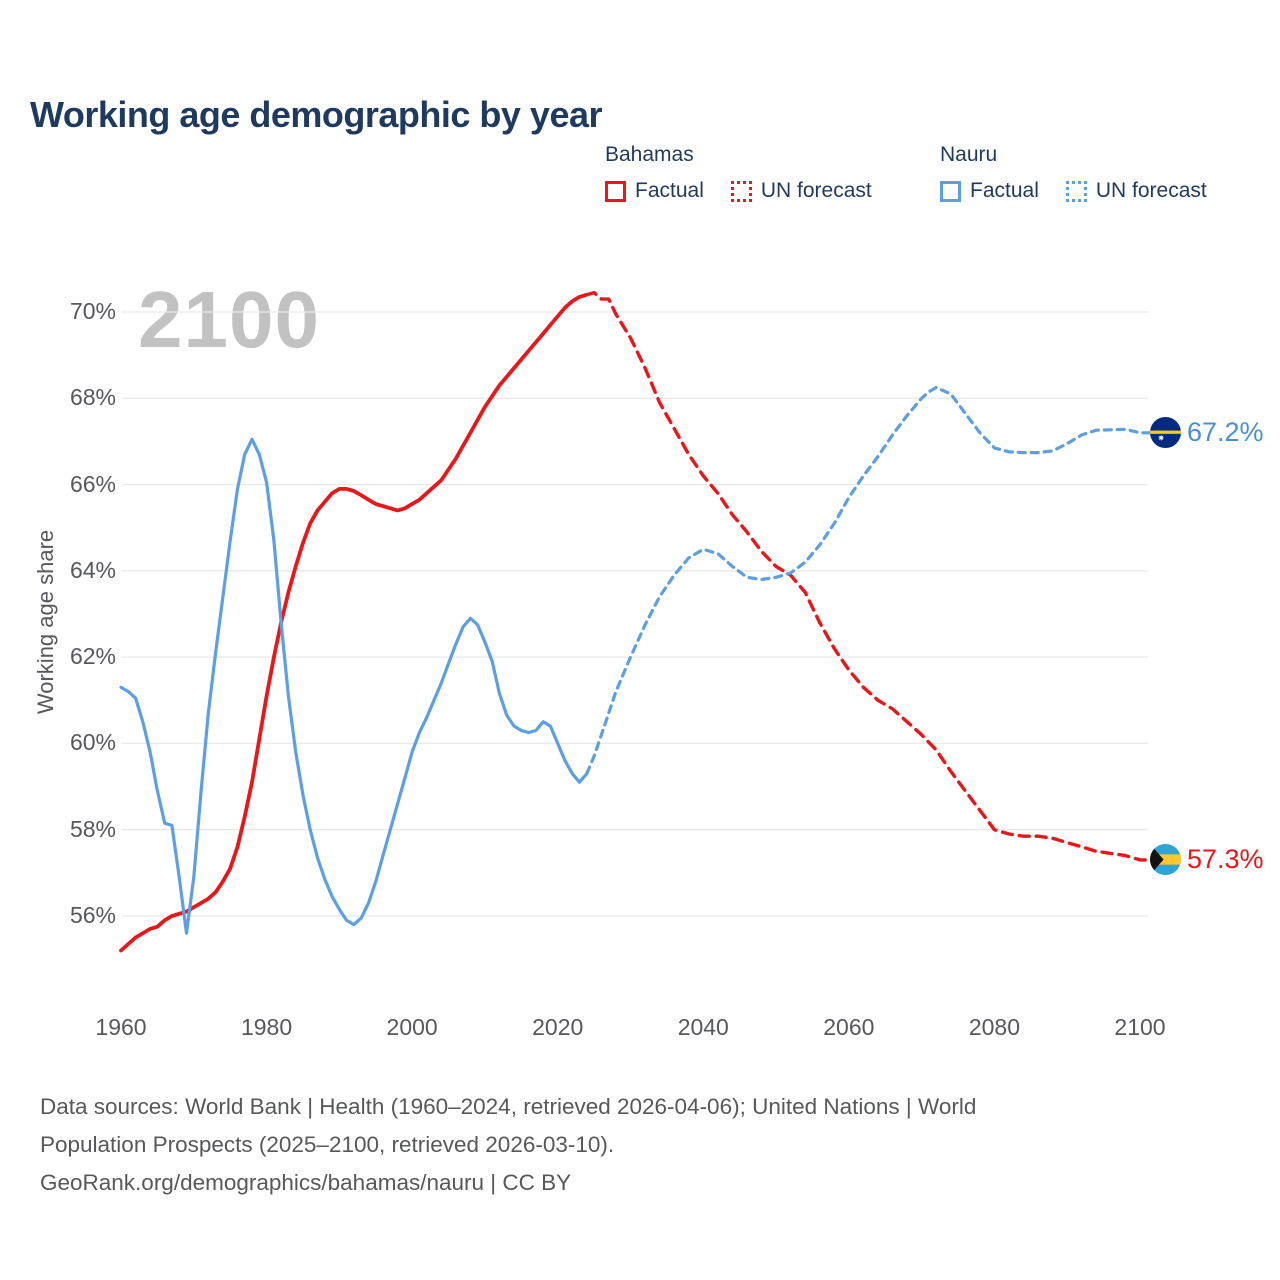 This screenshot has width=1280, height=1280. I want to click on legend-item-nauru-factual: Factual, so click(989, 191).